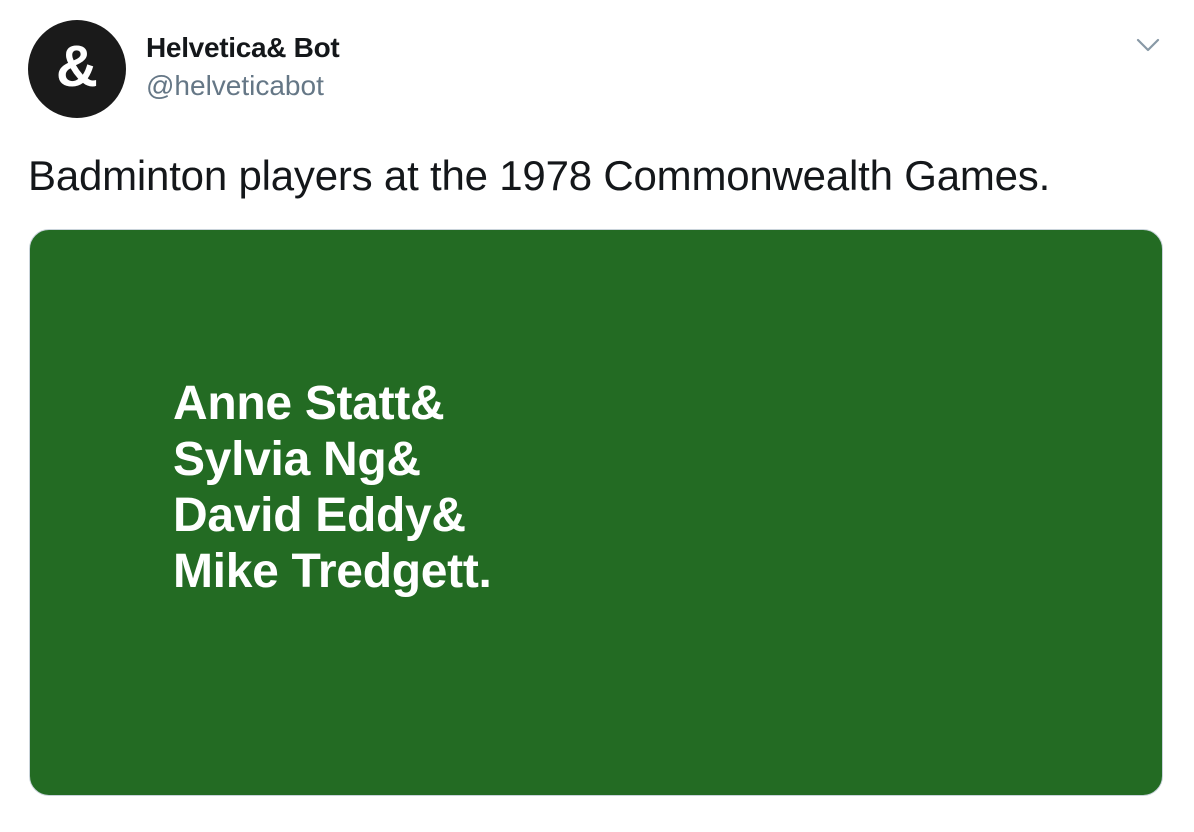  Describe the element at coordinates (243, 47) in the screenshot. I see `author-display-name: Helvetica& Bot` at that location.